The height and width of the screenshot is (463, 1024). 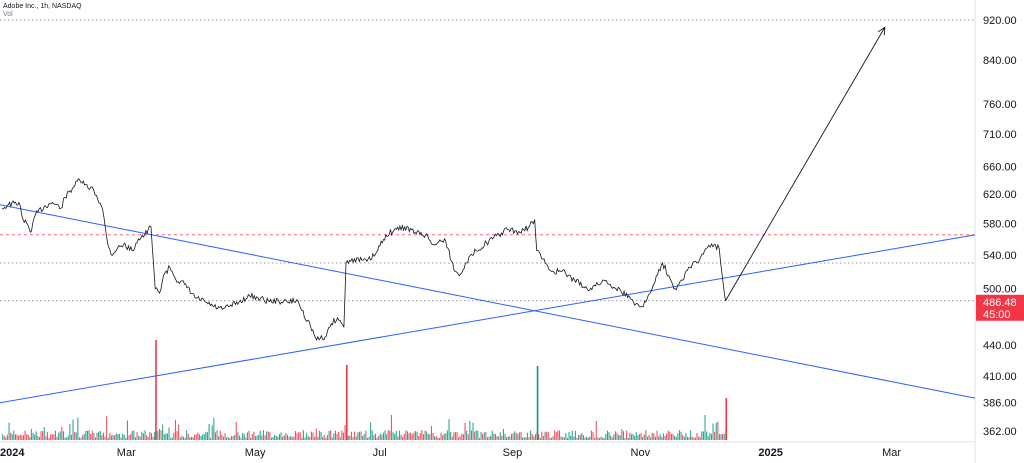 What do you see at coordinates (1000, 135) in the screenshot?
I see `y-tick-label: 710.00` at bounding box center [1000, 135].